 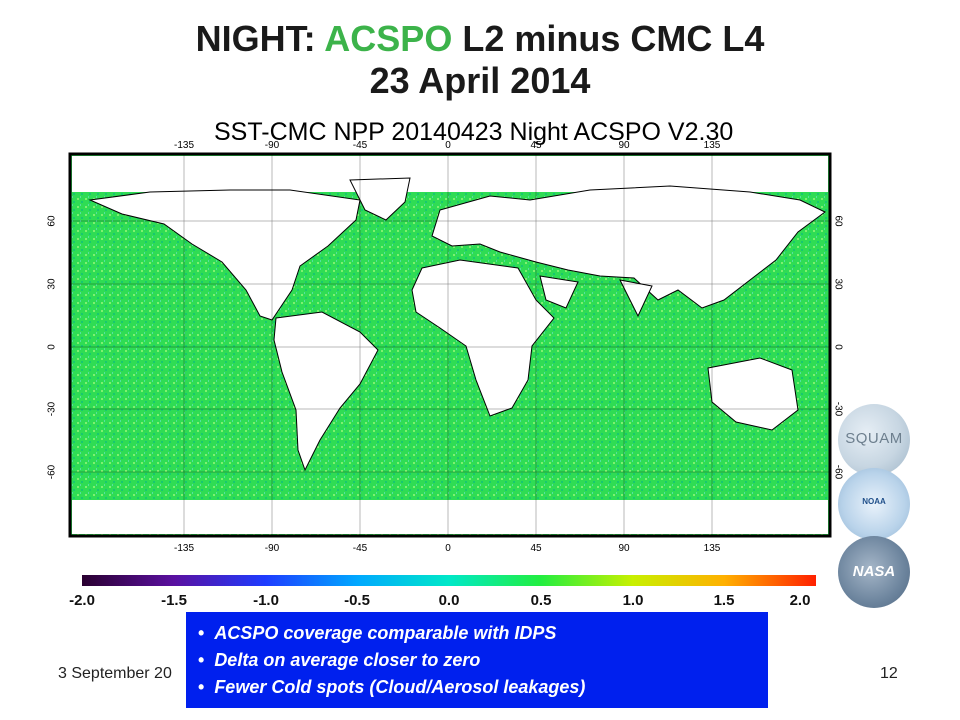 I want to click on logo-column: SQUAM NOAA NASA, so click(x=874, y=504).